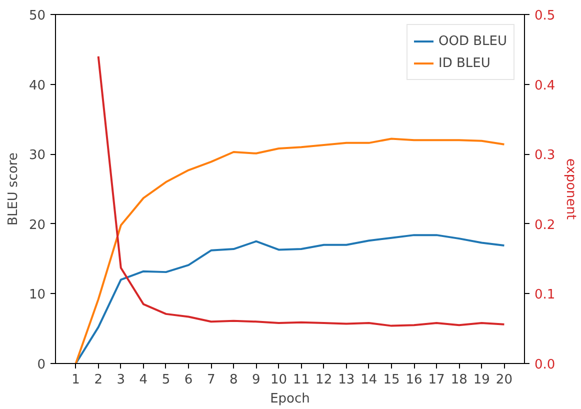 The width and height of the screenshot is (581, 409). Describe the element at coordinates (188, 380) in the screenshot. I see `x-tick-label: 6` at that location.